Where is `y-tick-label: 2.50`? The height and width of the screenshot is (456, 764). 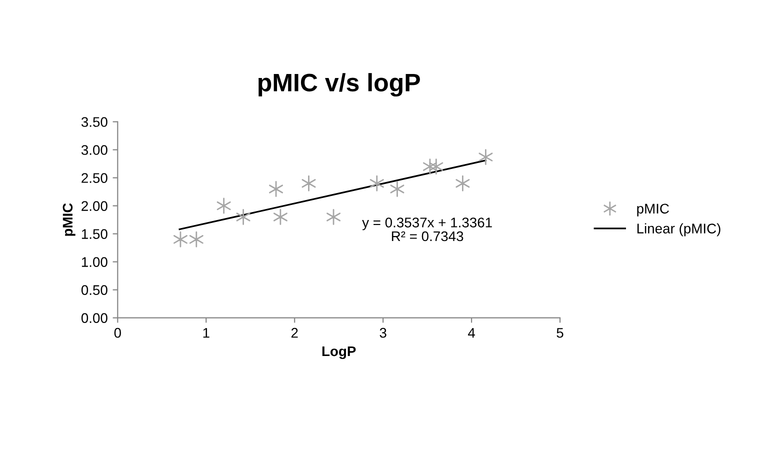
y-tick-label: 2.50 is located at coordinates (95, 178).